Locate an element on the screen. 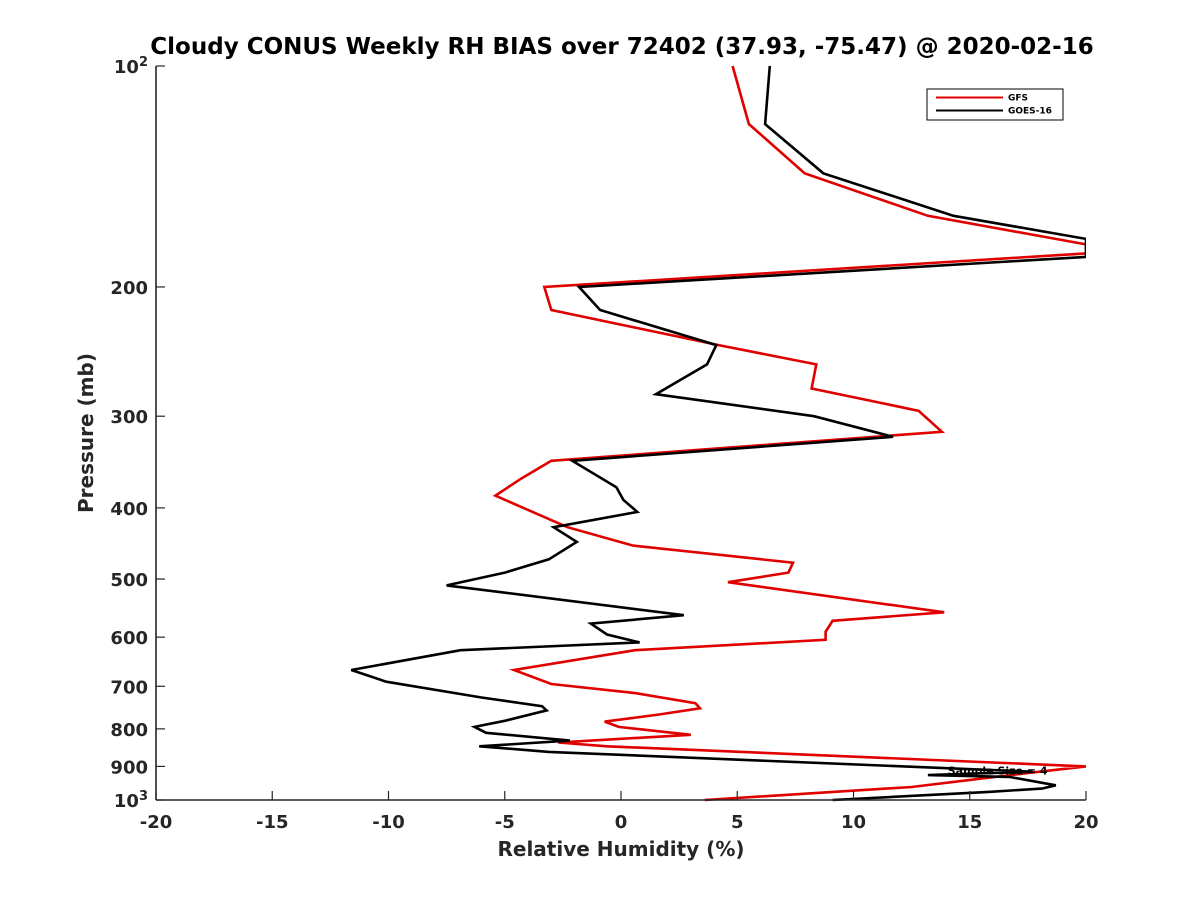 The width and height of the screenshot is (1200, 900). x-tick-label: 10 is located at coordinates (853, 822).